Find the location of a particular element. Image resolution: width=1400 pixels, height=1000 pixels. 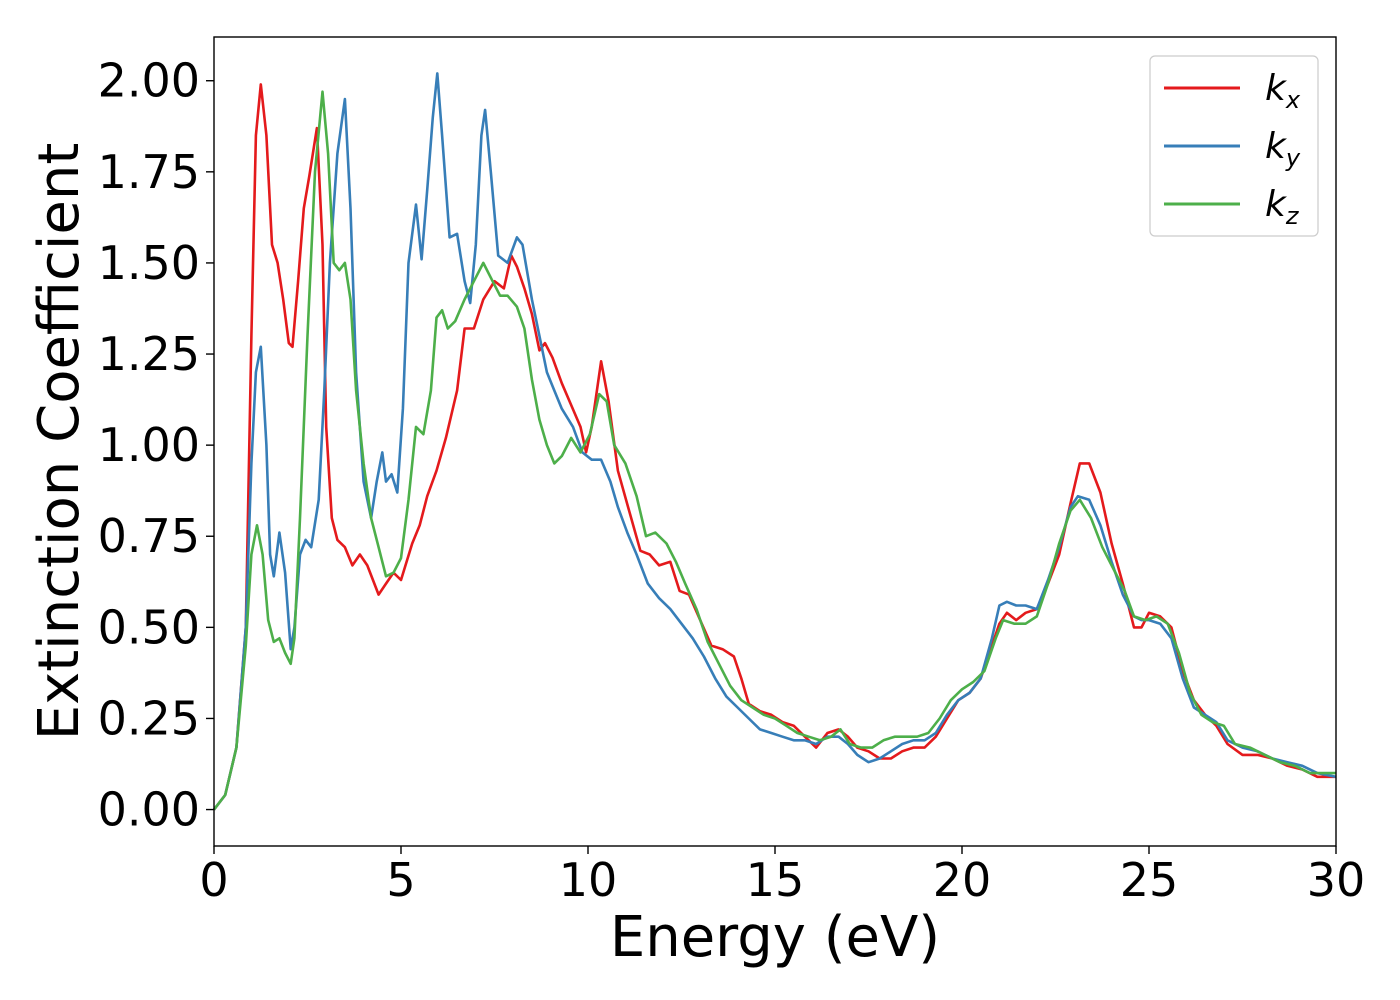

x-tick-label: 25 is located at coordinates (1149, 880).